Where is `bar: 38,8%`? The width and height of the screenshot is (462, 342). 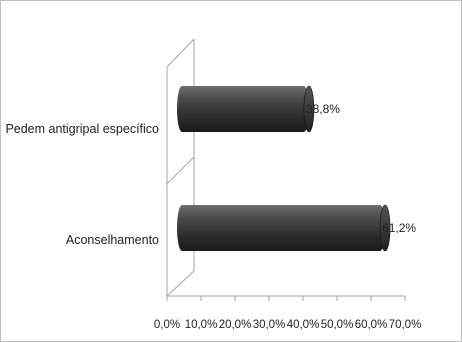 bar: 38,8% is located at coordinates (258, 109).